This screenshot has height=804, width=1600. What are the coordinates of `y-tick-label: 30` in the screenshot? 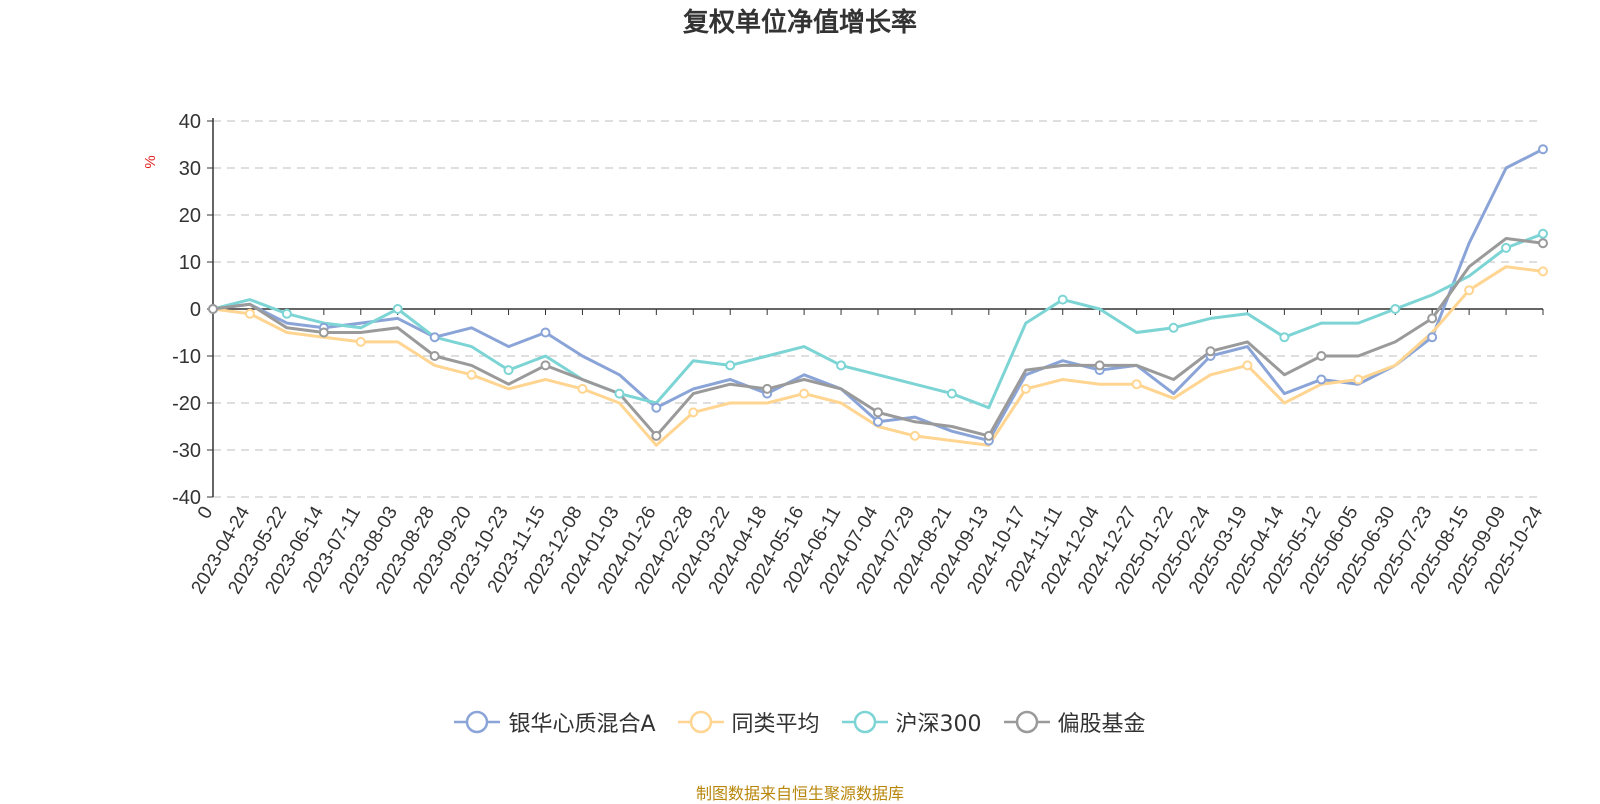 It's located at (190, 169).